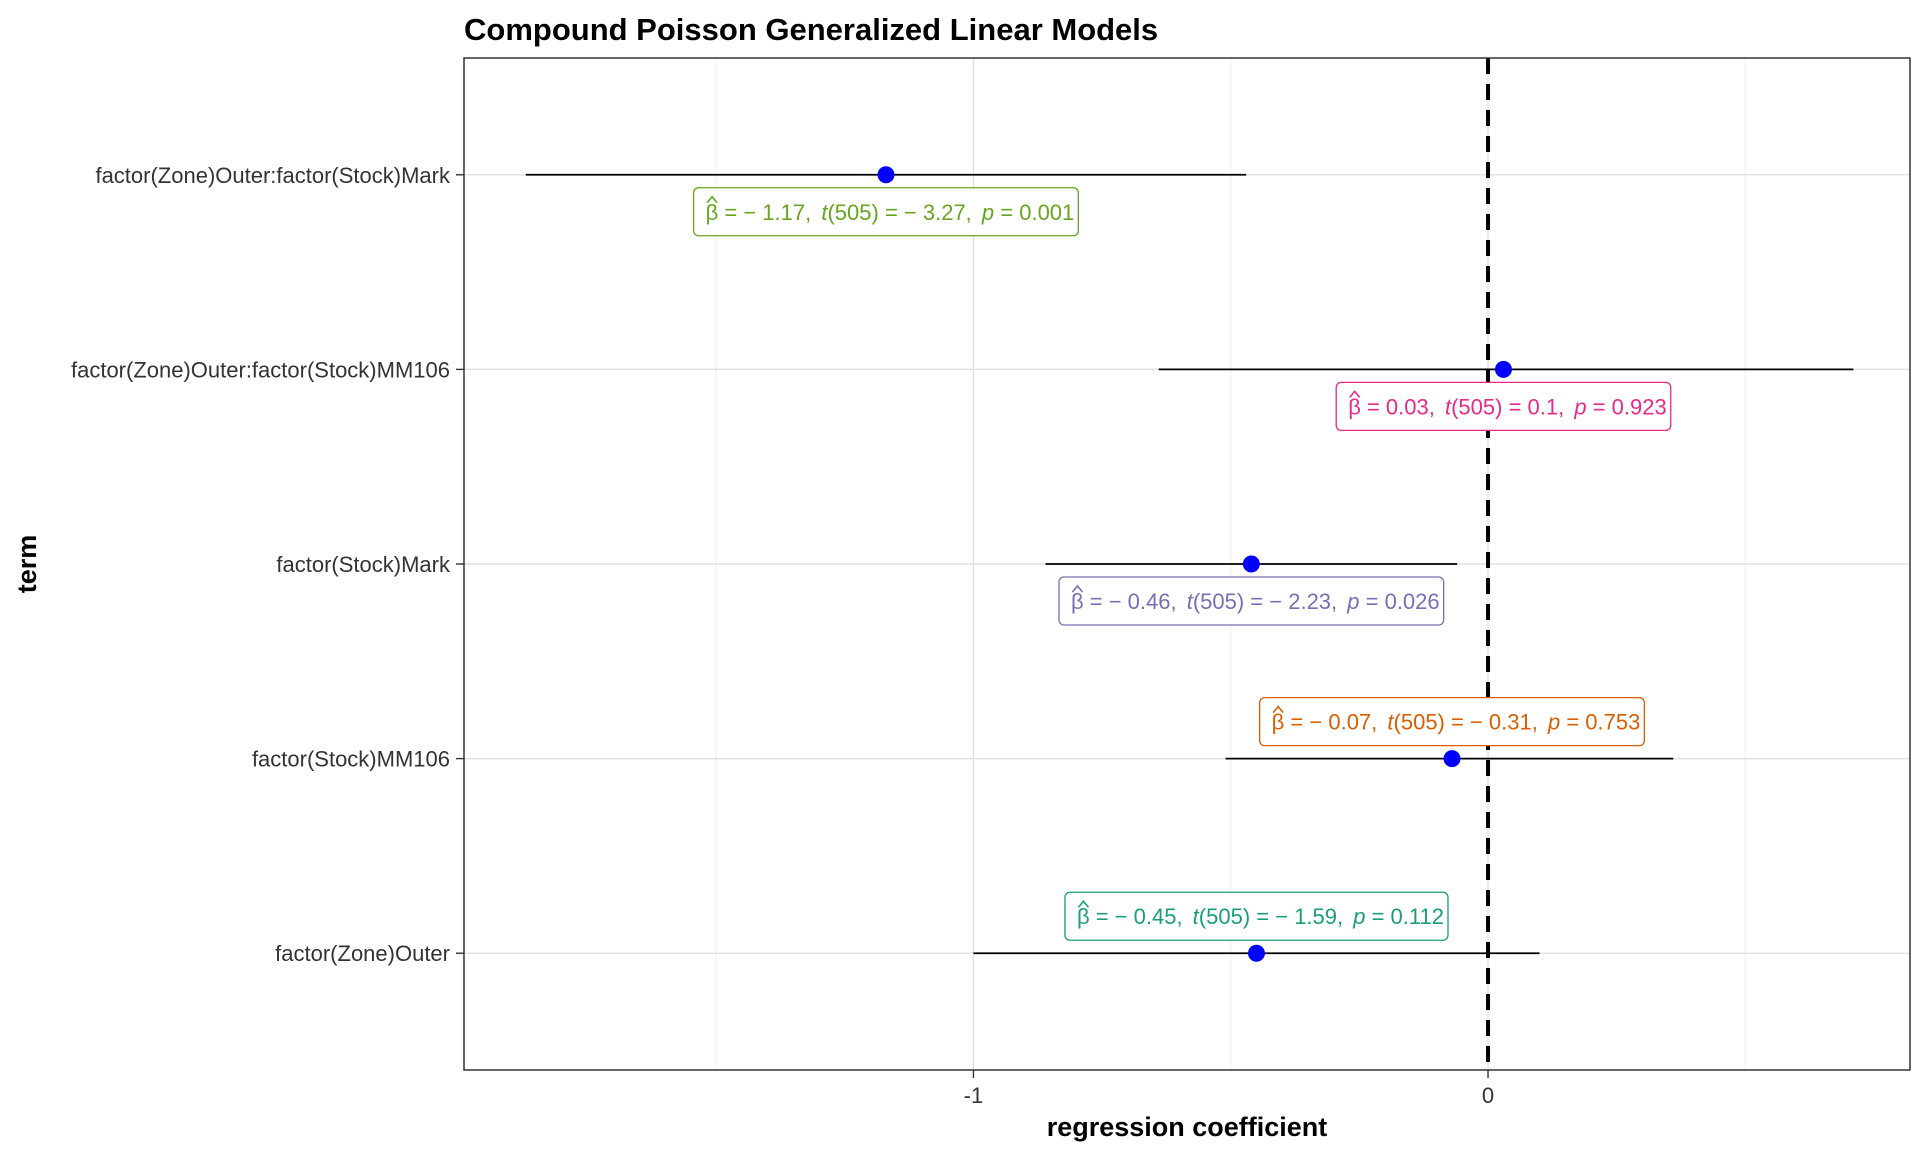 The width and height of the screenshot is (1920, 1152). I want to click on stat-label-text: β = 0.03, t(505) = 0.1, p = 0.923, so click(1507, 406).